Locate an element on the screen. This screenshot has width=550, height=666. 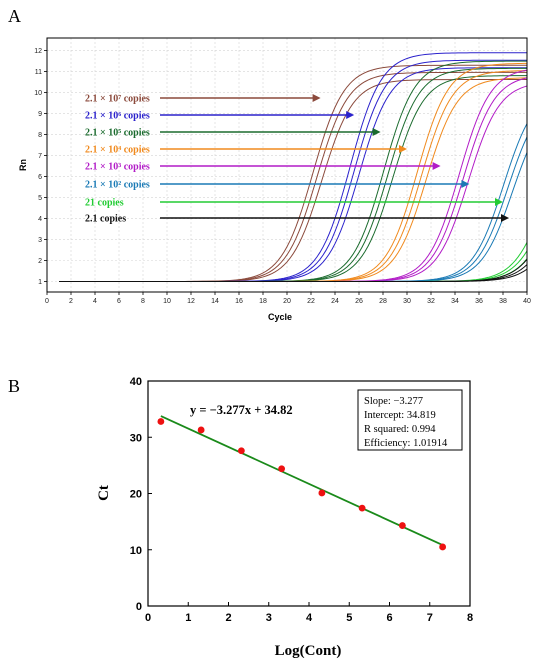
regression-equation: y = −3.277x + 34.82 is located at coordinates (241, 410).